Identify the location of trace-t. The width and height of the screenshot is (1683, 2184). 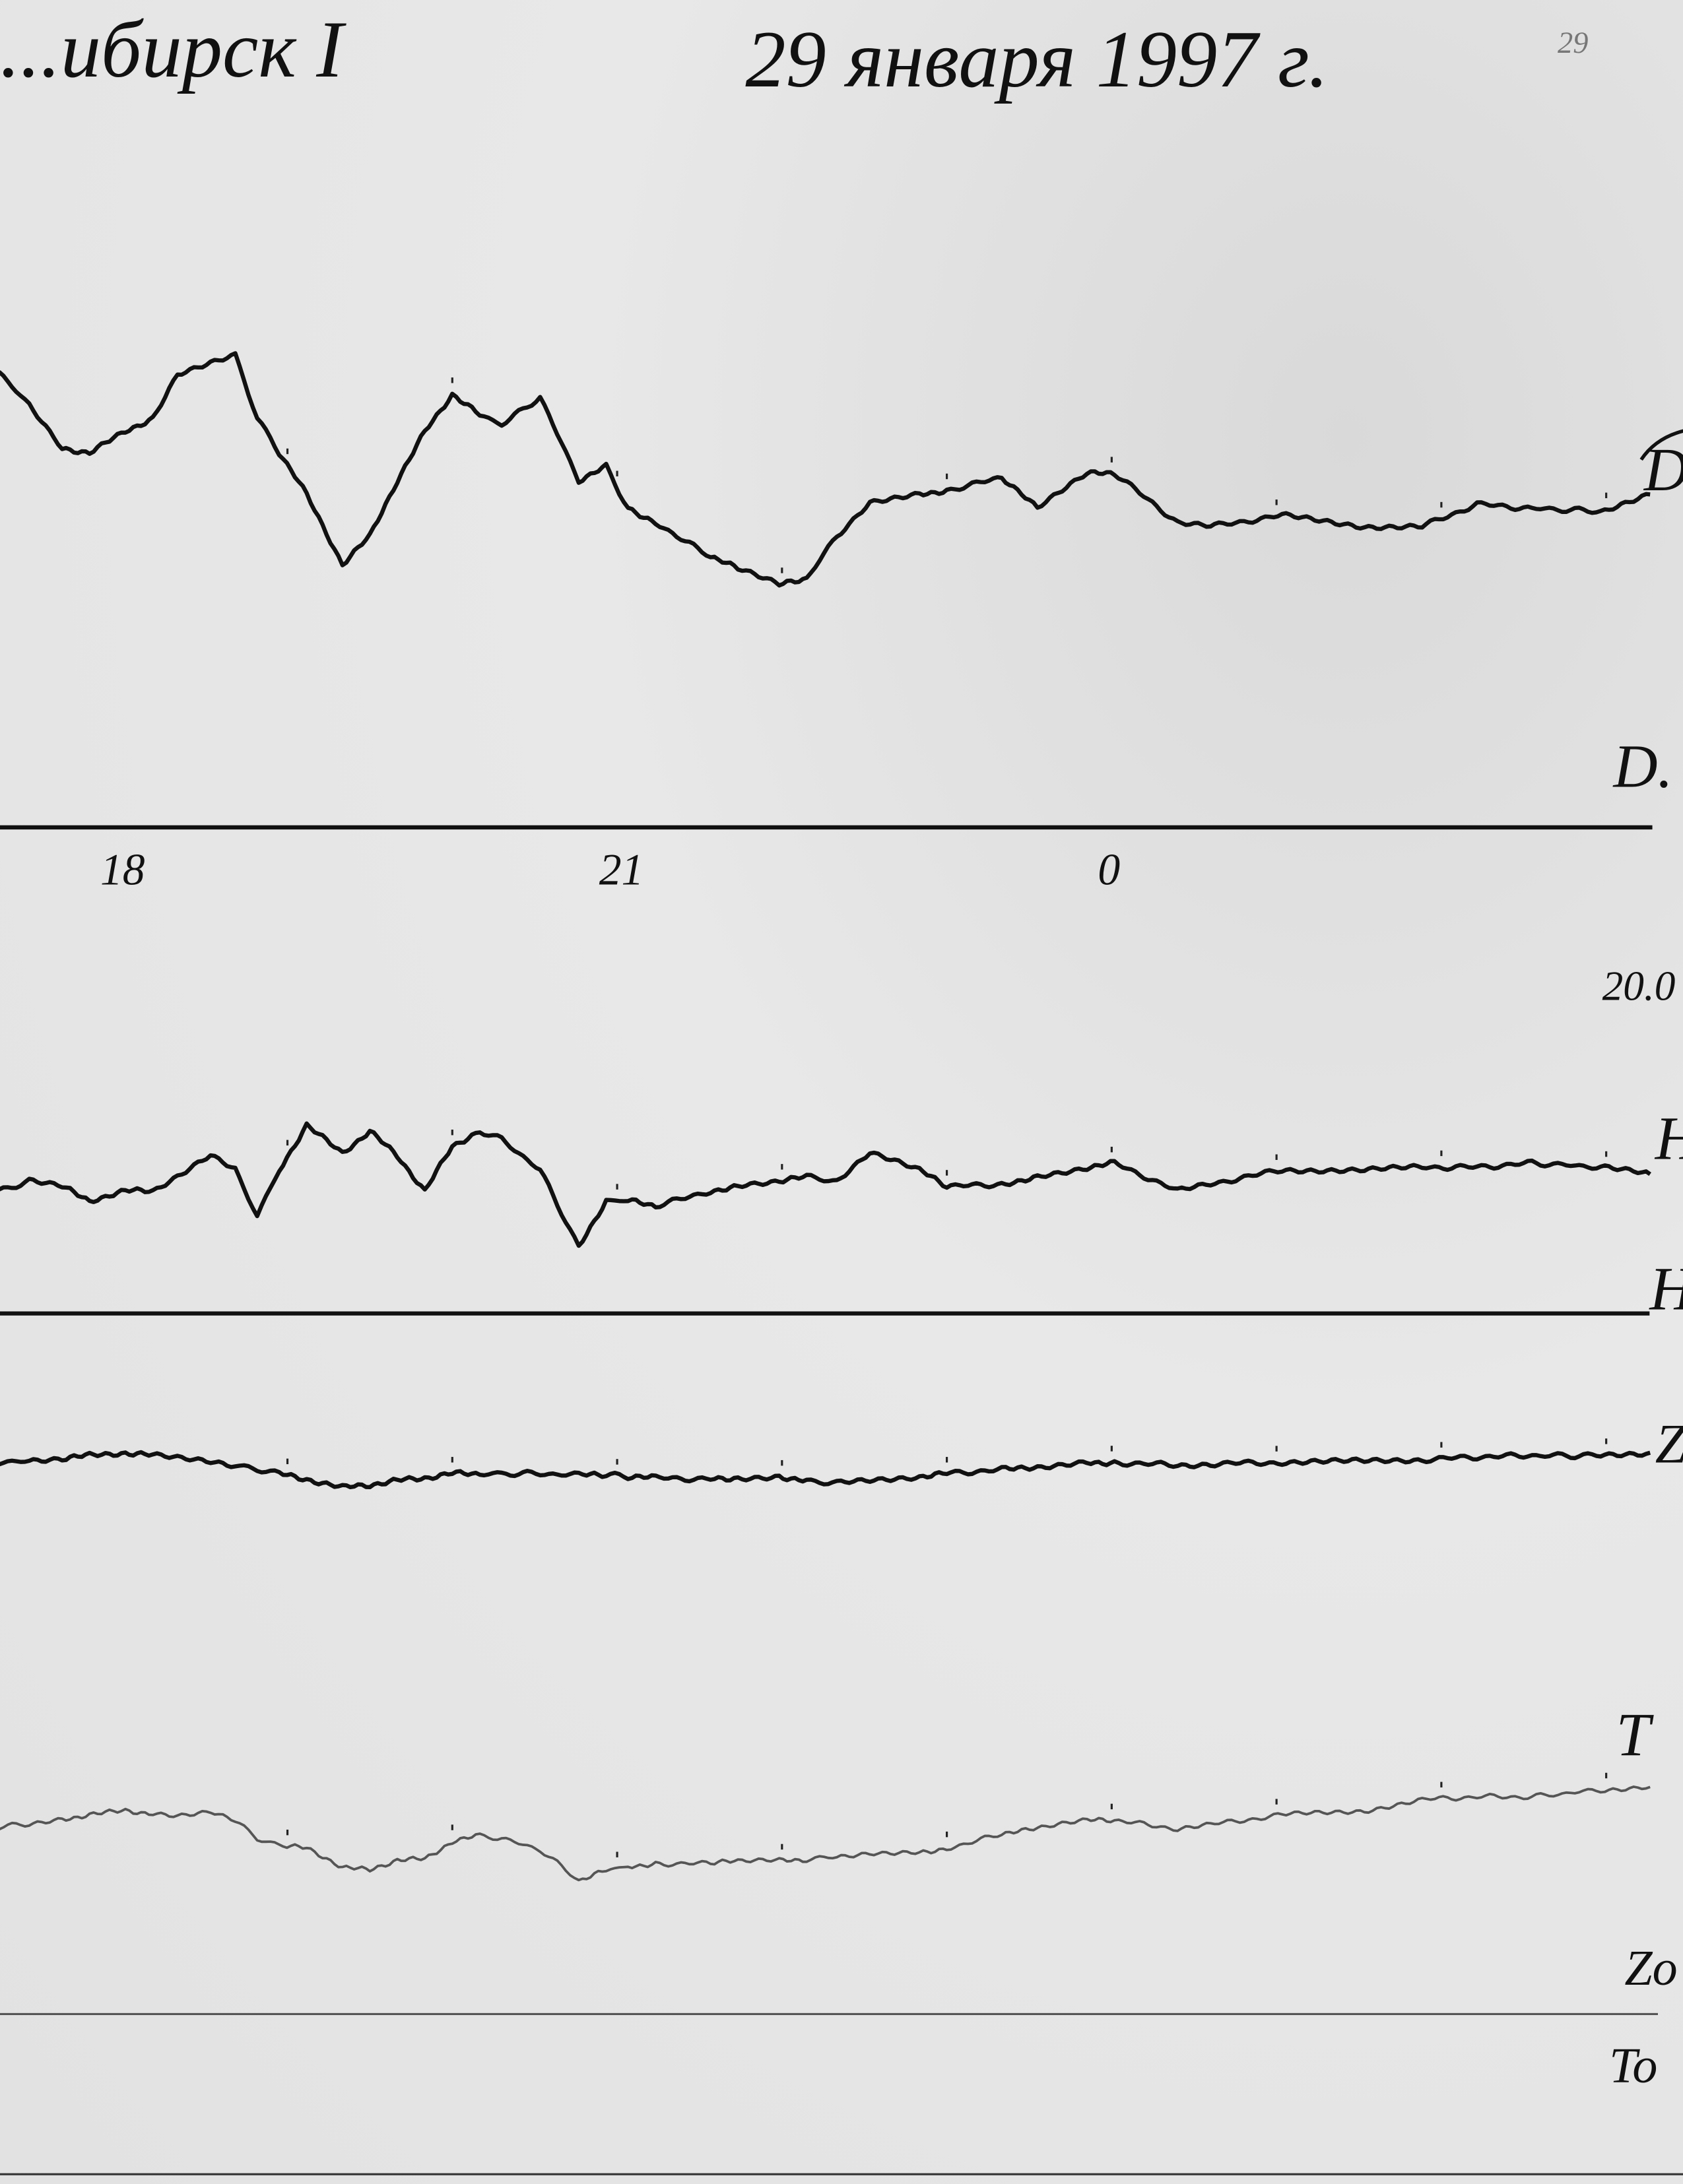
(825, 1833).